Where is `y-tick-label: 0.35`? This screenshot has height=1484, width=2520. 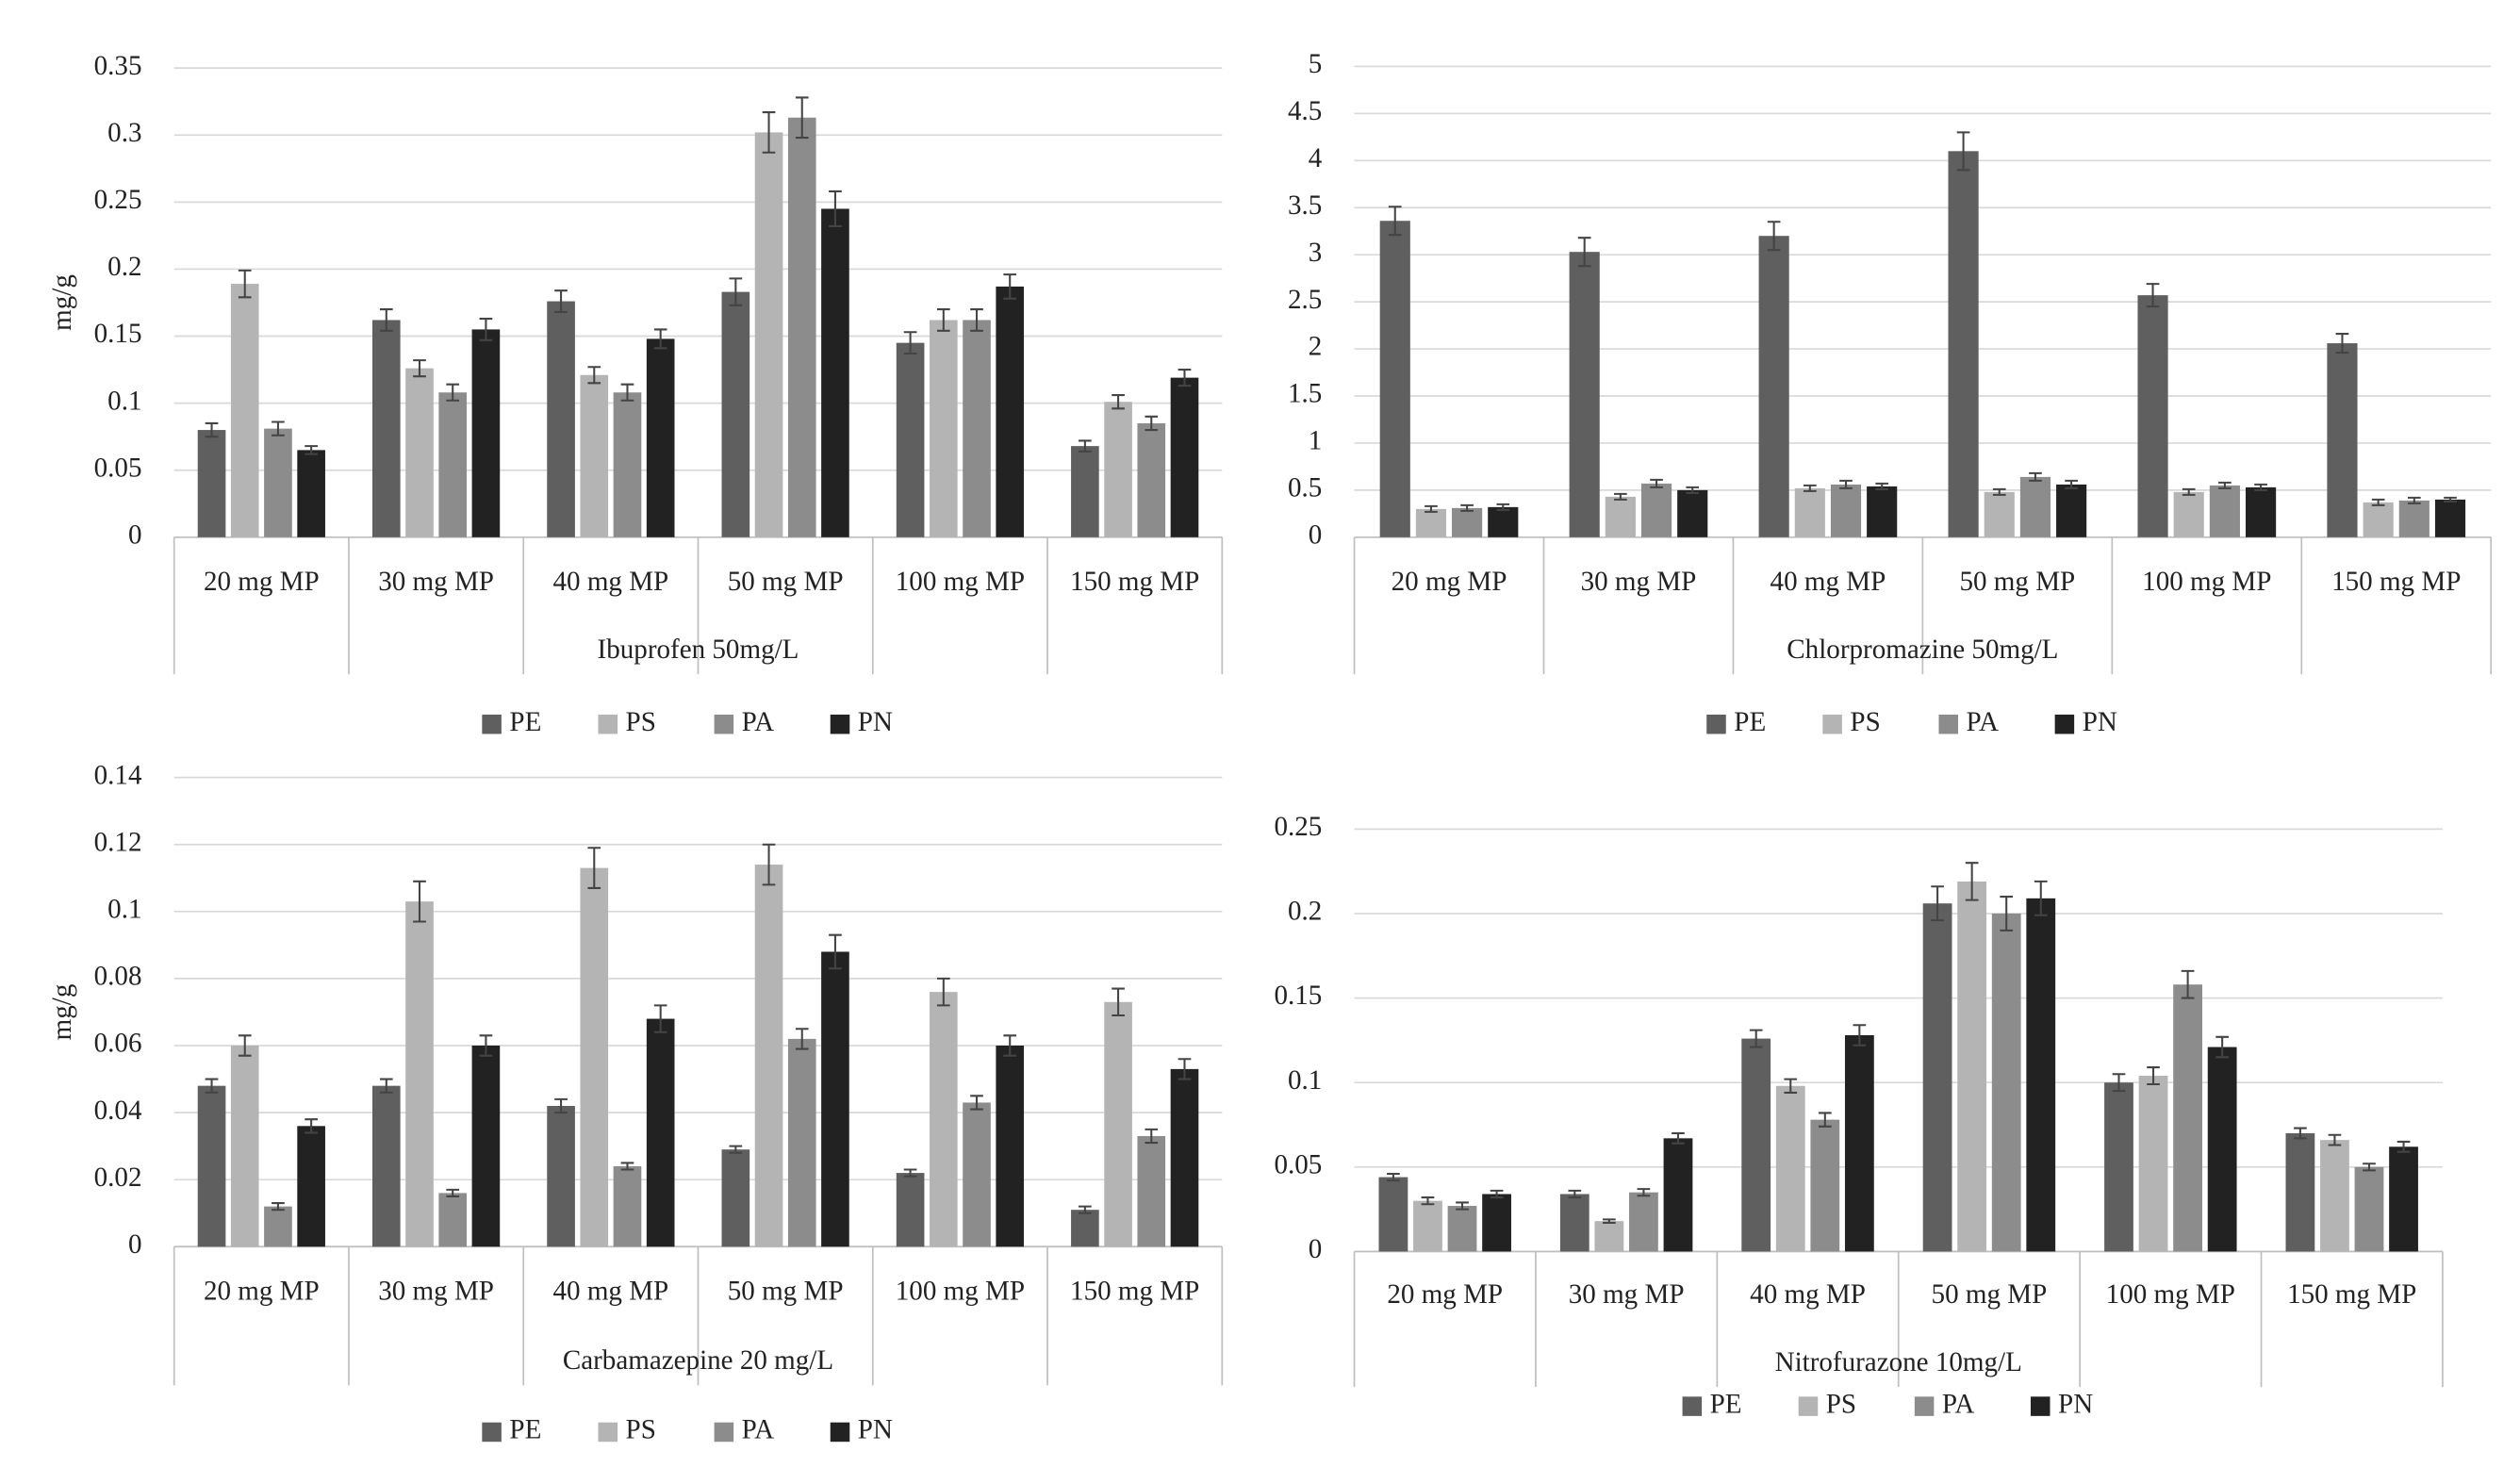
y-tick-label: 0.35 is located at coordinates (118, 66).